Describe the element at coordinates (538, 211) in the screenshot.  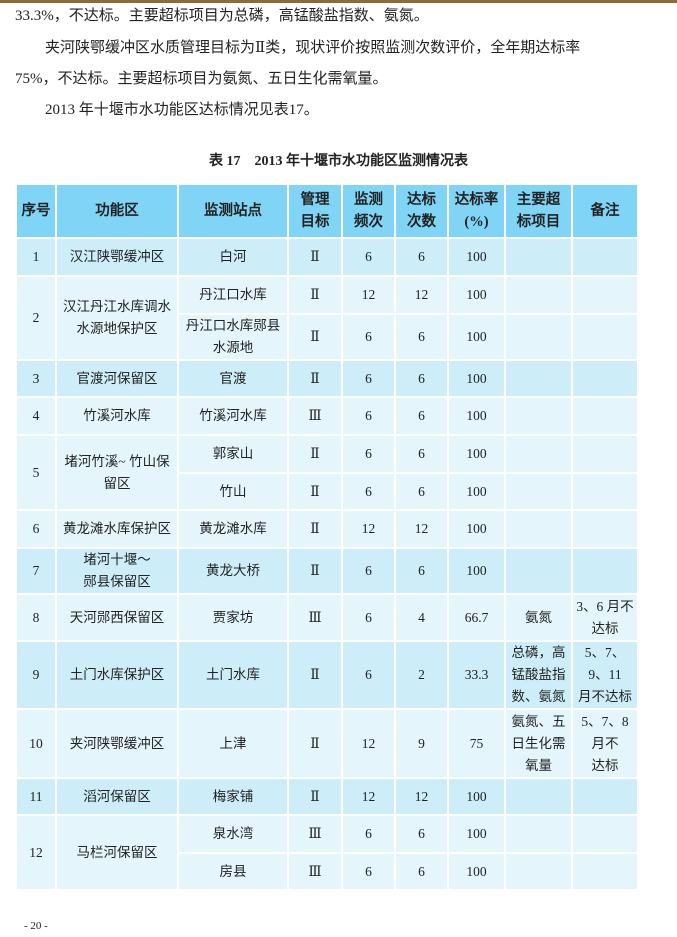
I see `column-header: 主要超 标项目` at that location.